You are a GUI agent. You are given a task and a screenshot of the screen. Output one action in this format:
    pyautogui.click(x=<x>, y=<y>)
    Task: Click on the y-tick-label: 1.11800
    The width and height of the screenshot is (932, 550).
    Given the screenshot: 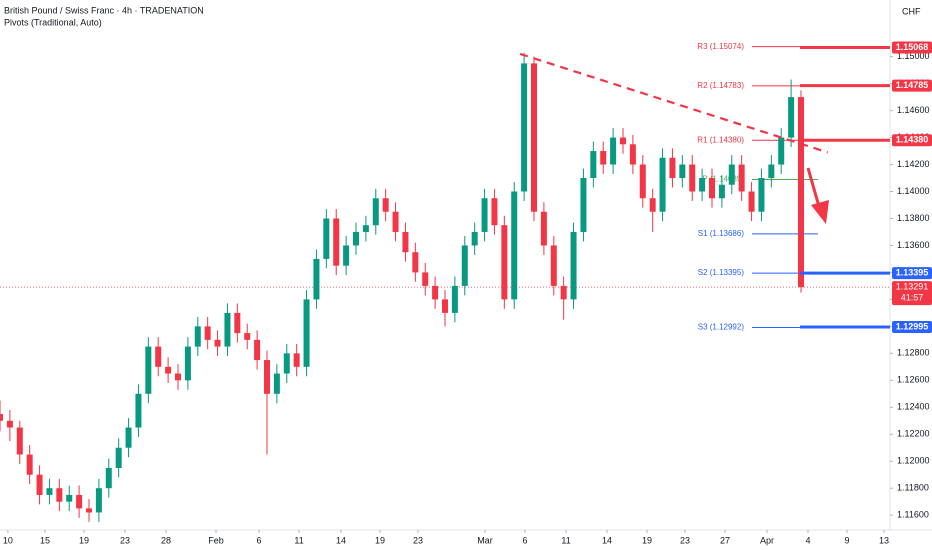 What is the action you would take?
    pyautogui.click(x=913, y=488)
    